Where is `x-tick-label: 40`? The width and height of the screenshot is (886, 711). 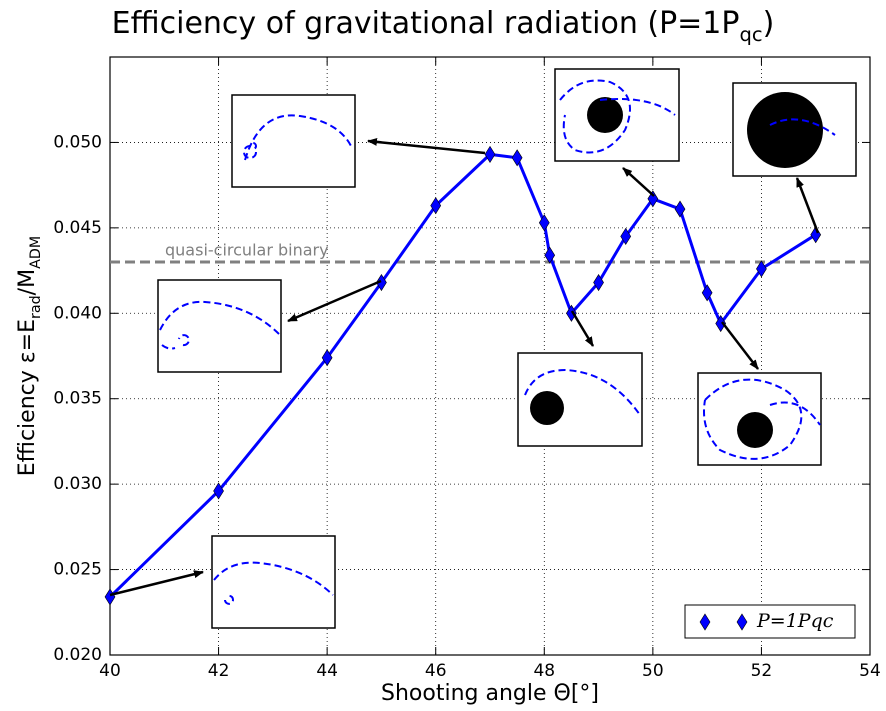
x-tick-label: 40 is located at coordinates (110, 671).